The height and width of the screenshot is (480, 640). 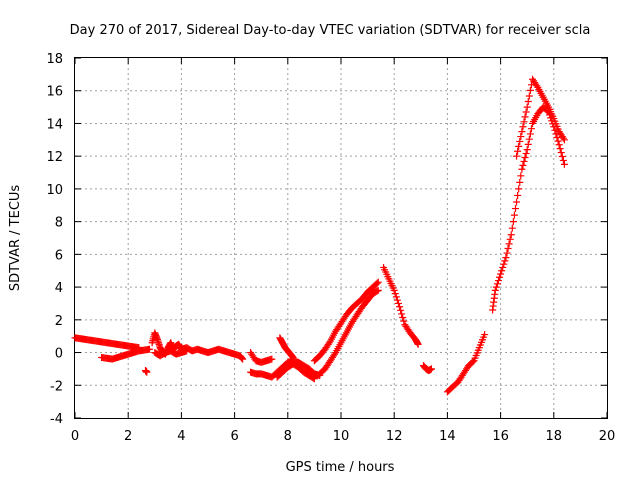 I want to click on x-tick-label: 4, so click(x=181, y=436).